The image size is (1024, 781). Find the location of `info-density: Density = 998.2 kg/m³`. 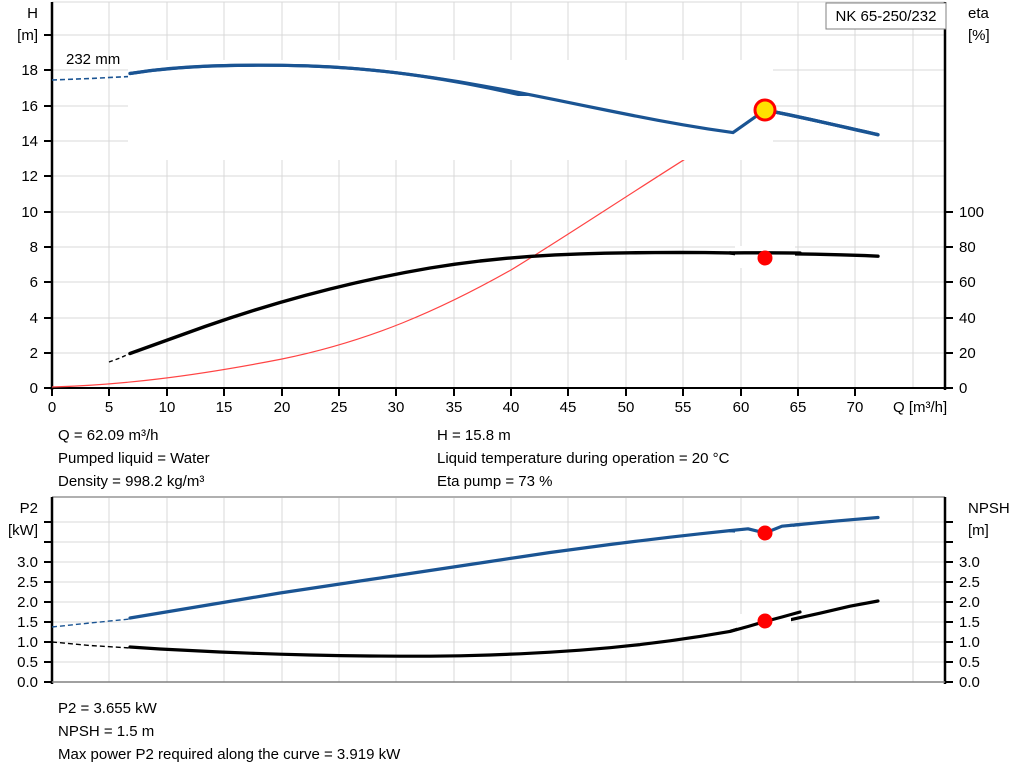

info-density: Density = 998.2 kg/m³ is located at coordinates (131, 481).